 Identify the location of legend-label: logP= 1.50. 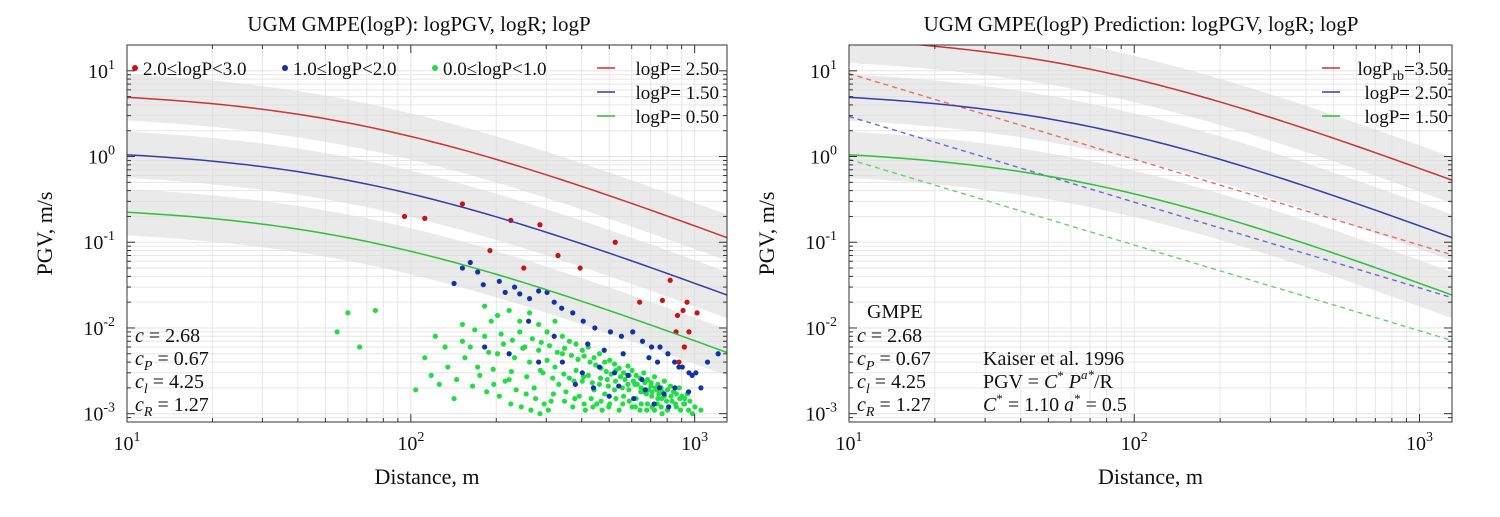
(677, 93).